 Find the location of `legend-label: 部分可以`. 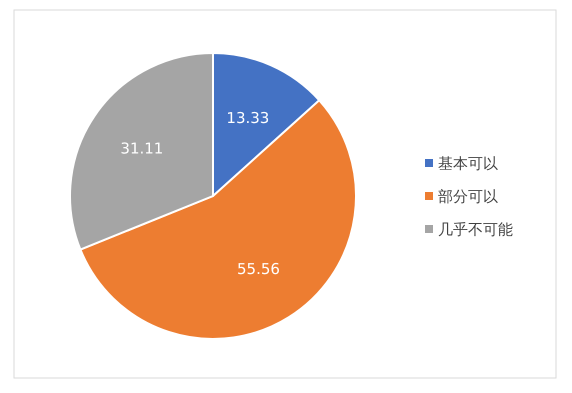

legend-label: 部分可以 is located at coordinates (468, 196).